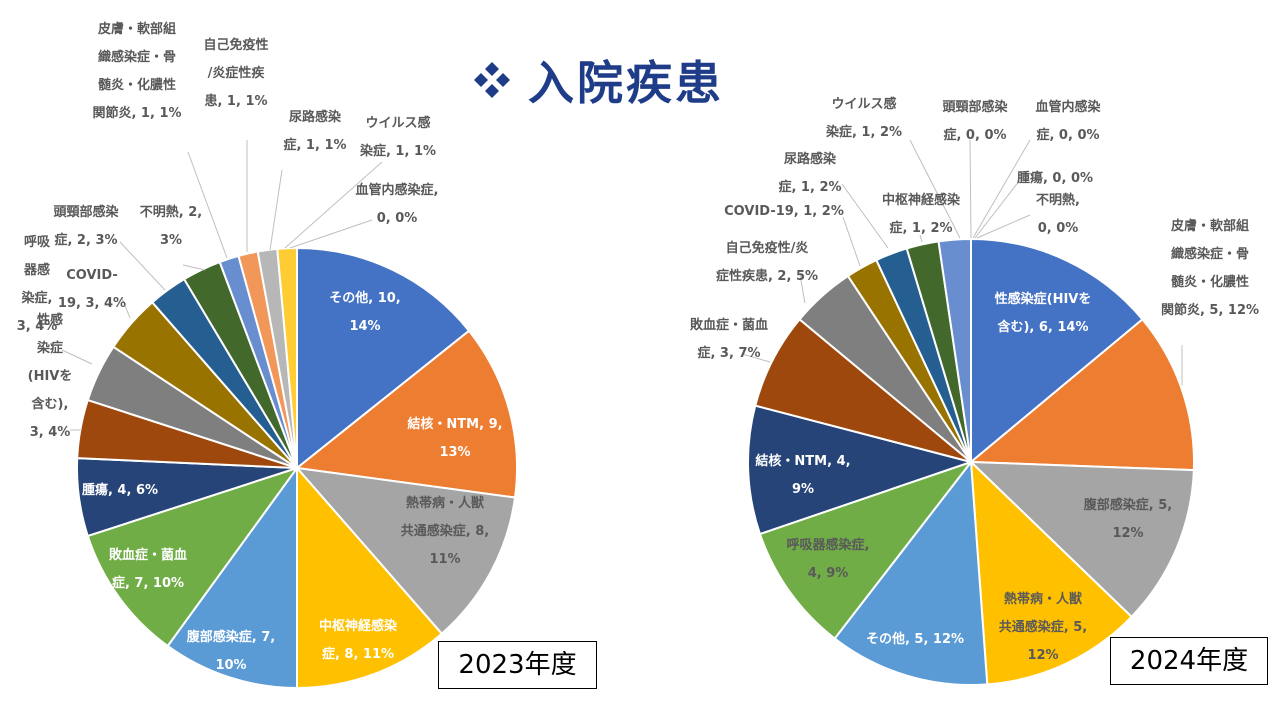  I want to click on pie-1-data-label-7: 腫瘍, 4, 6%, so click(120, 490).